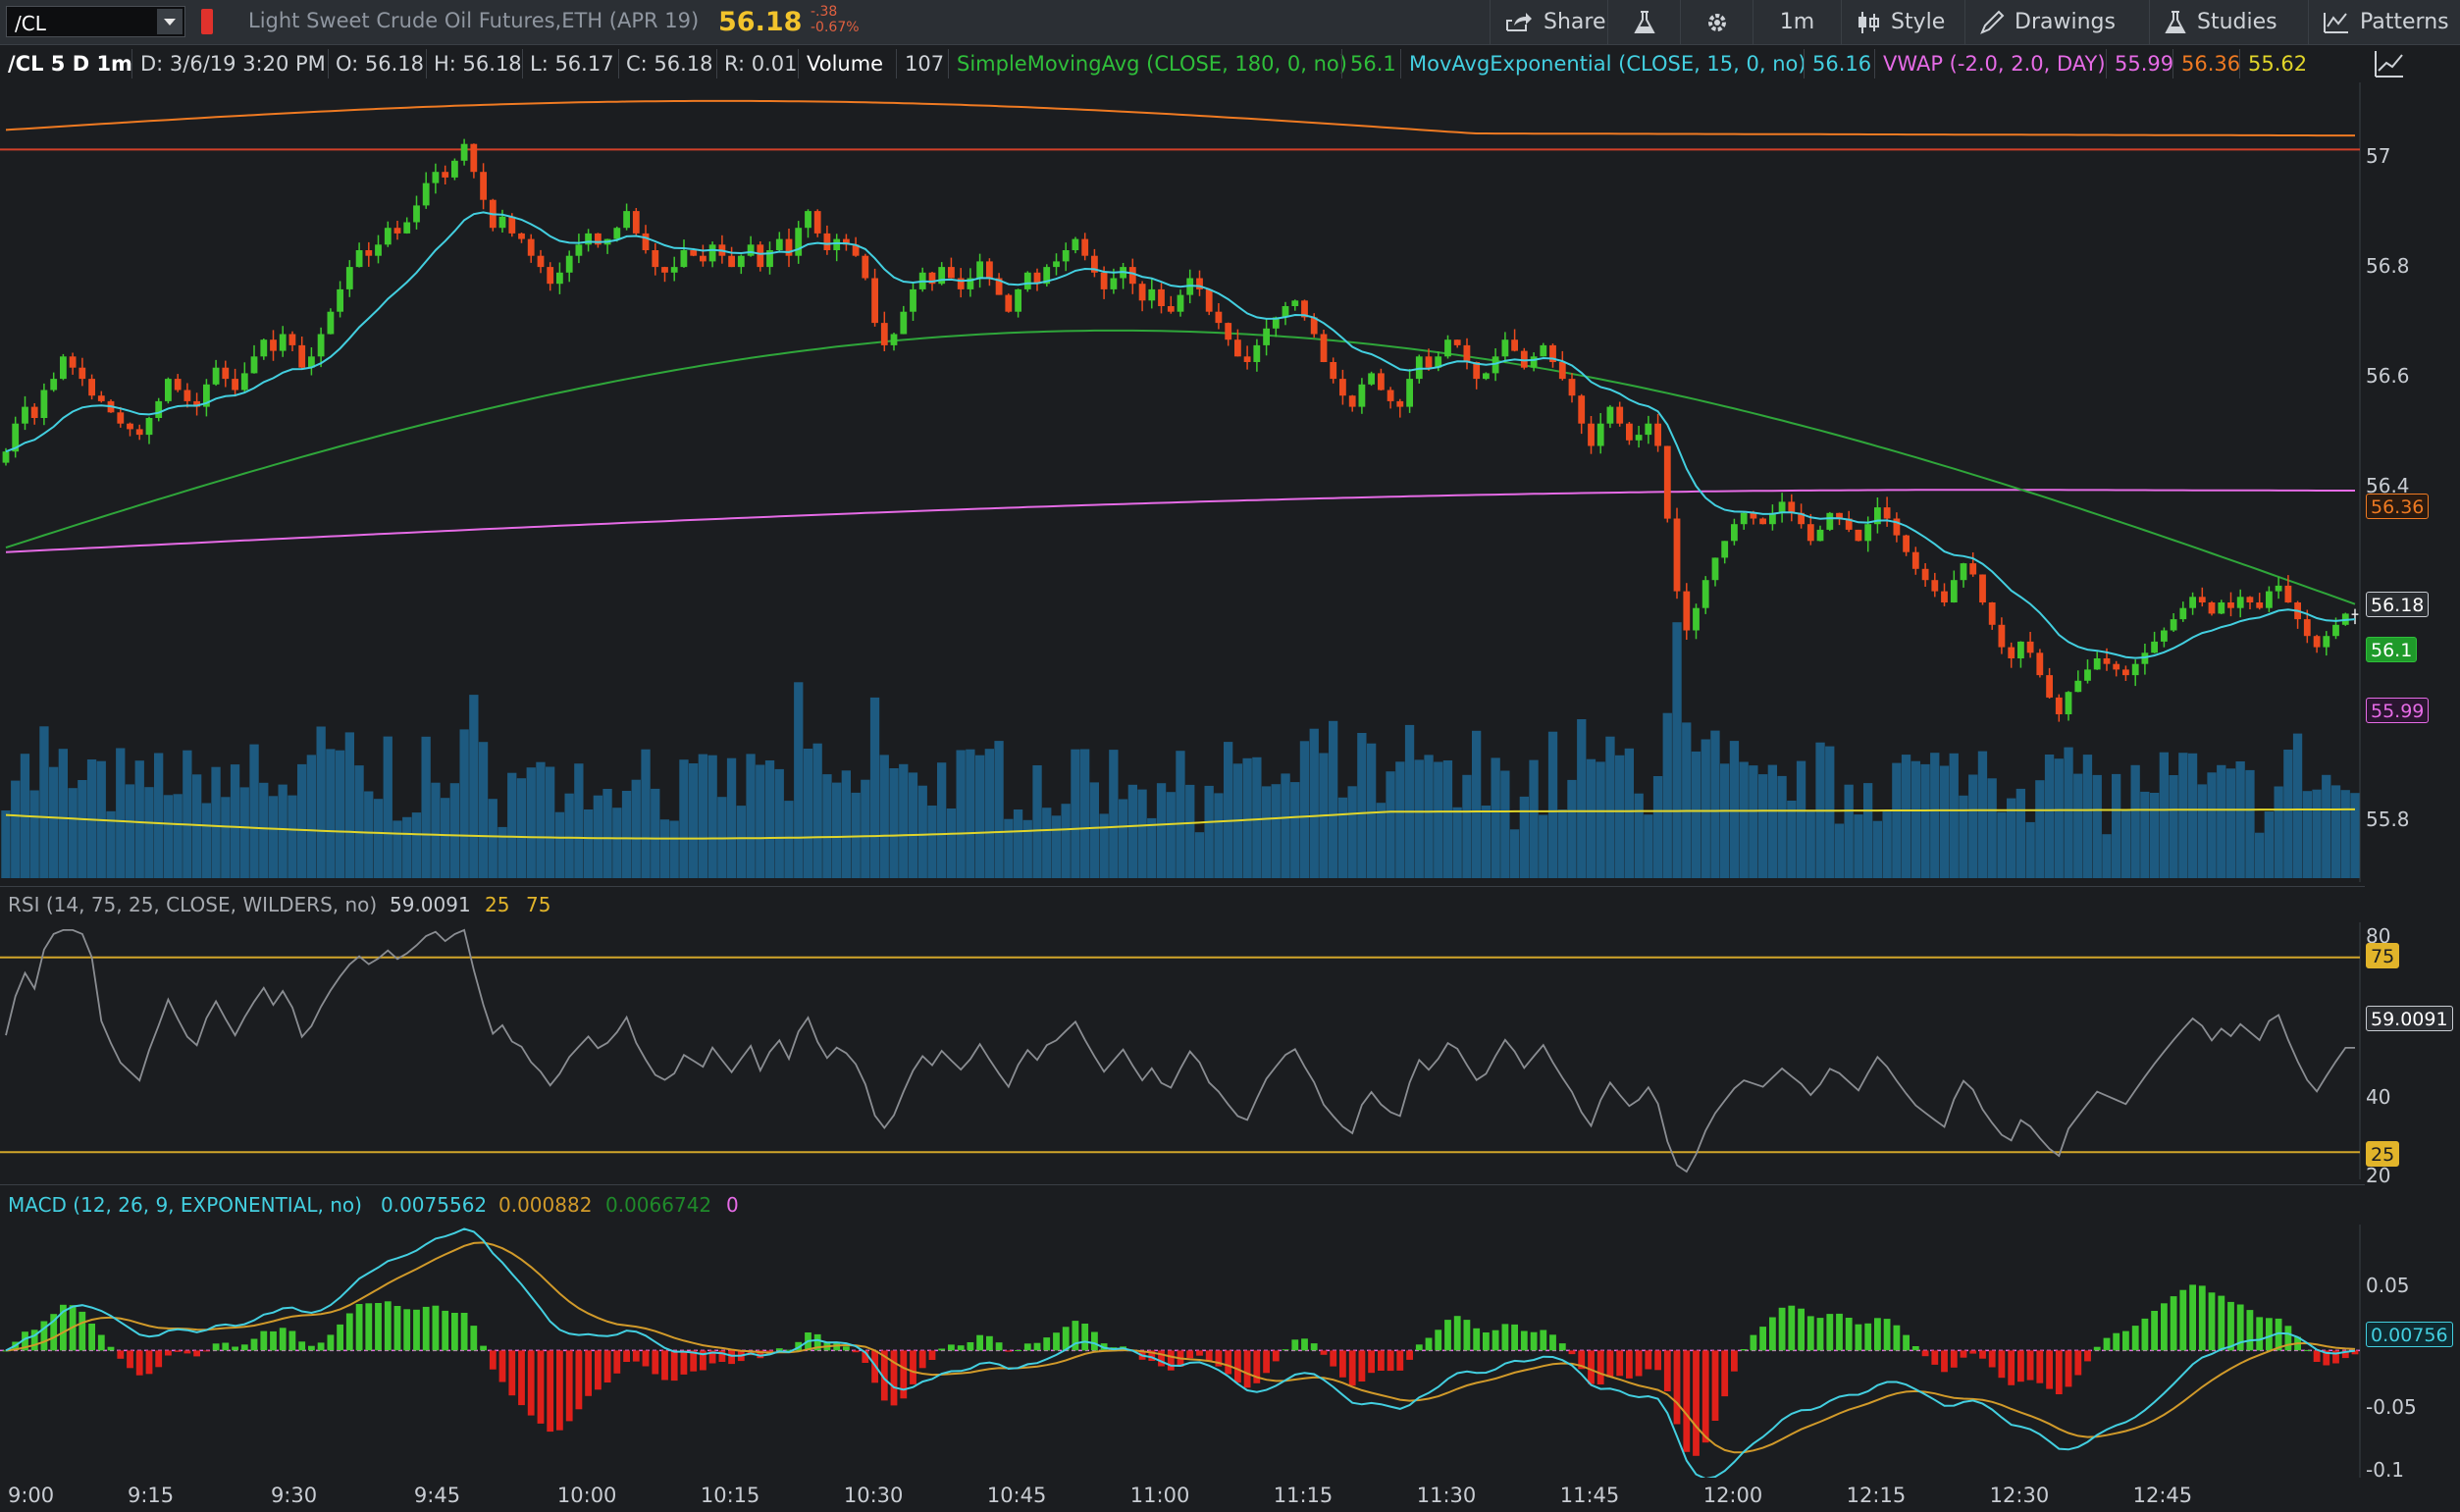 Image resolution: width=2460 pixels, height=1512 pixels. What do you see at coordinates (873, 1495) in the screenshot?
I see `time-axis-tick: 10:30` at bounding box center [873, 1495].